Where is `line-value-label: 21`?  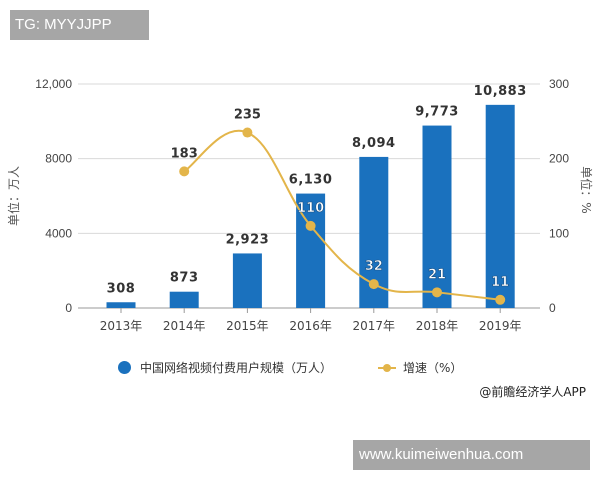
line-value-label: 21 is located at coordinates (437, 274).